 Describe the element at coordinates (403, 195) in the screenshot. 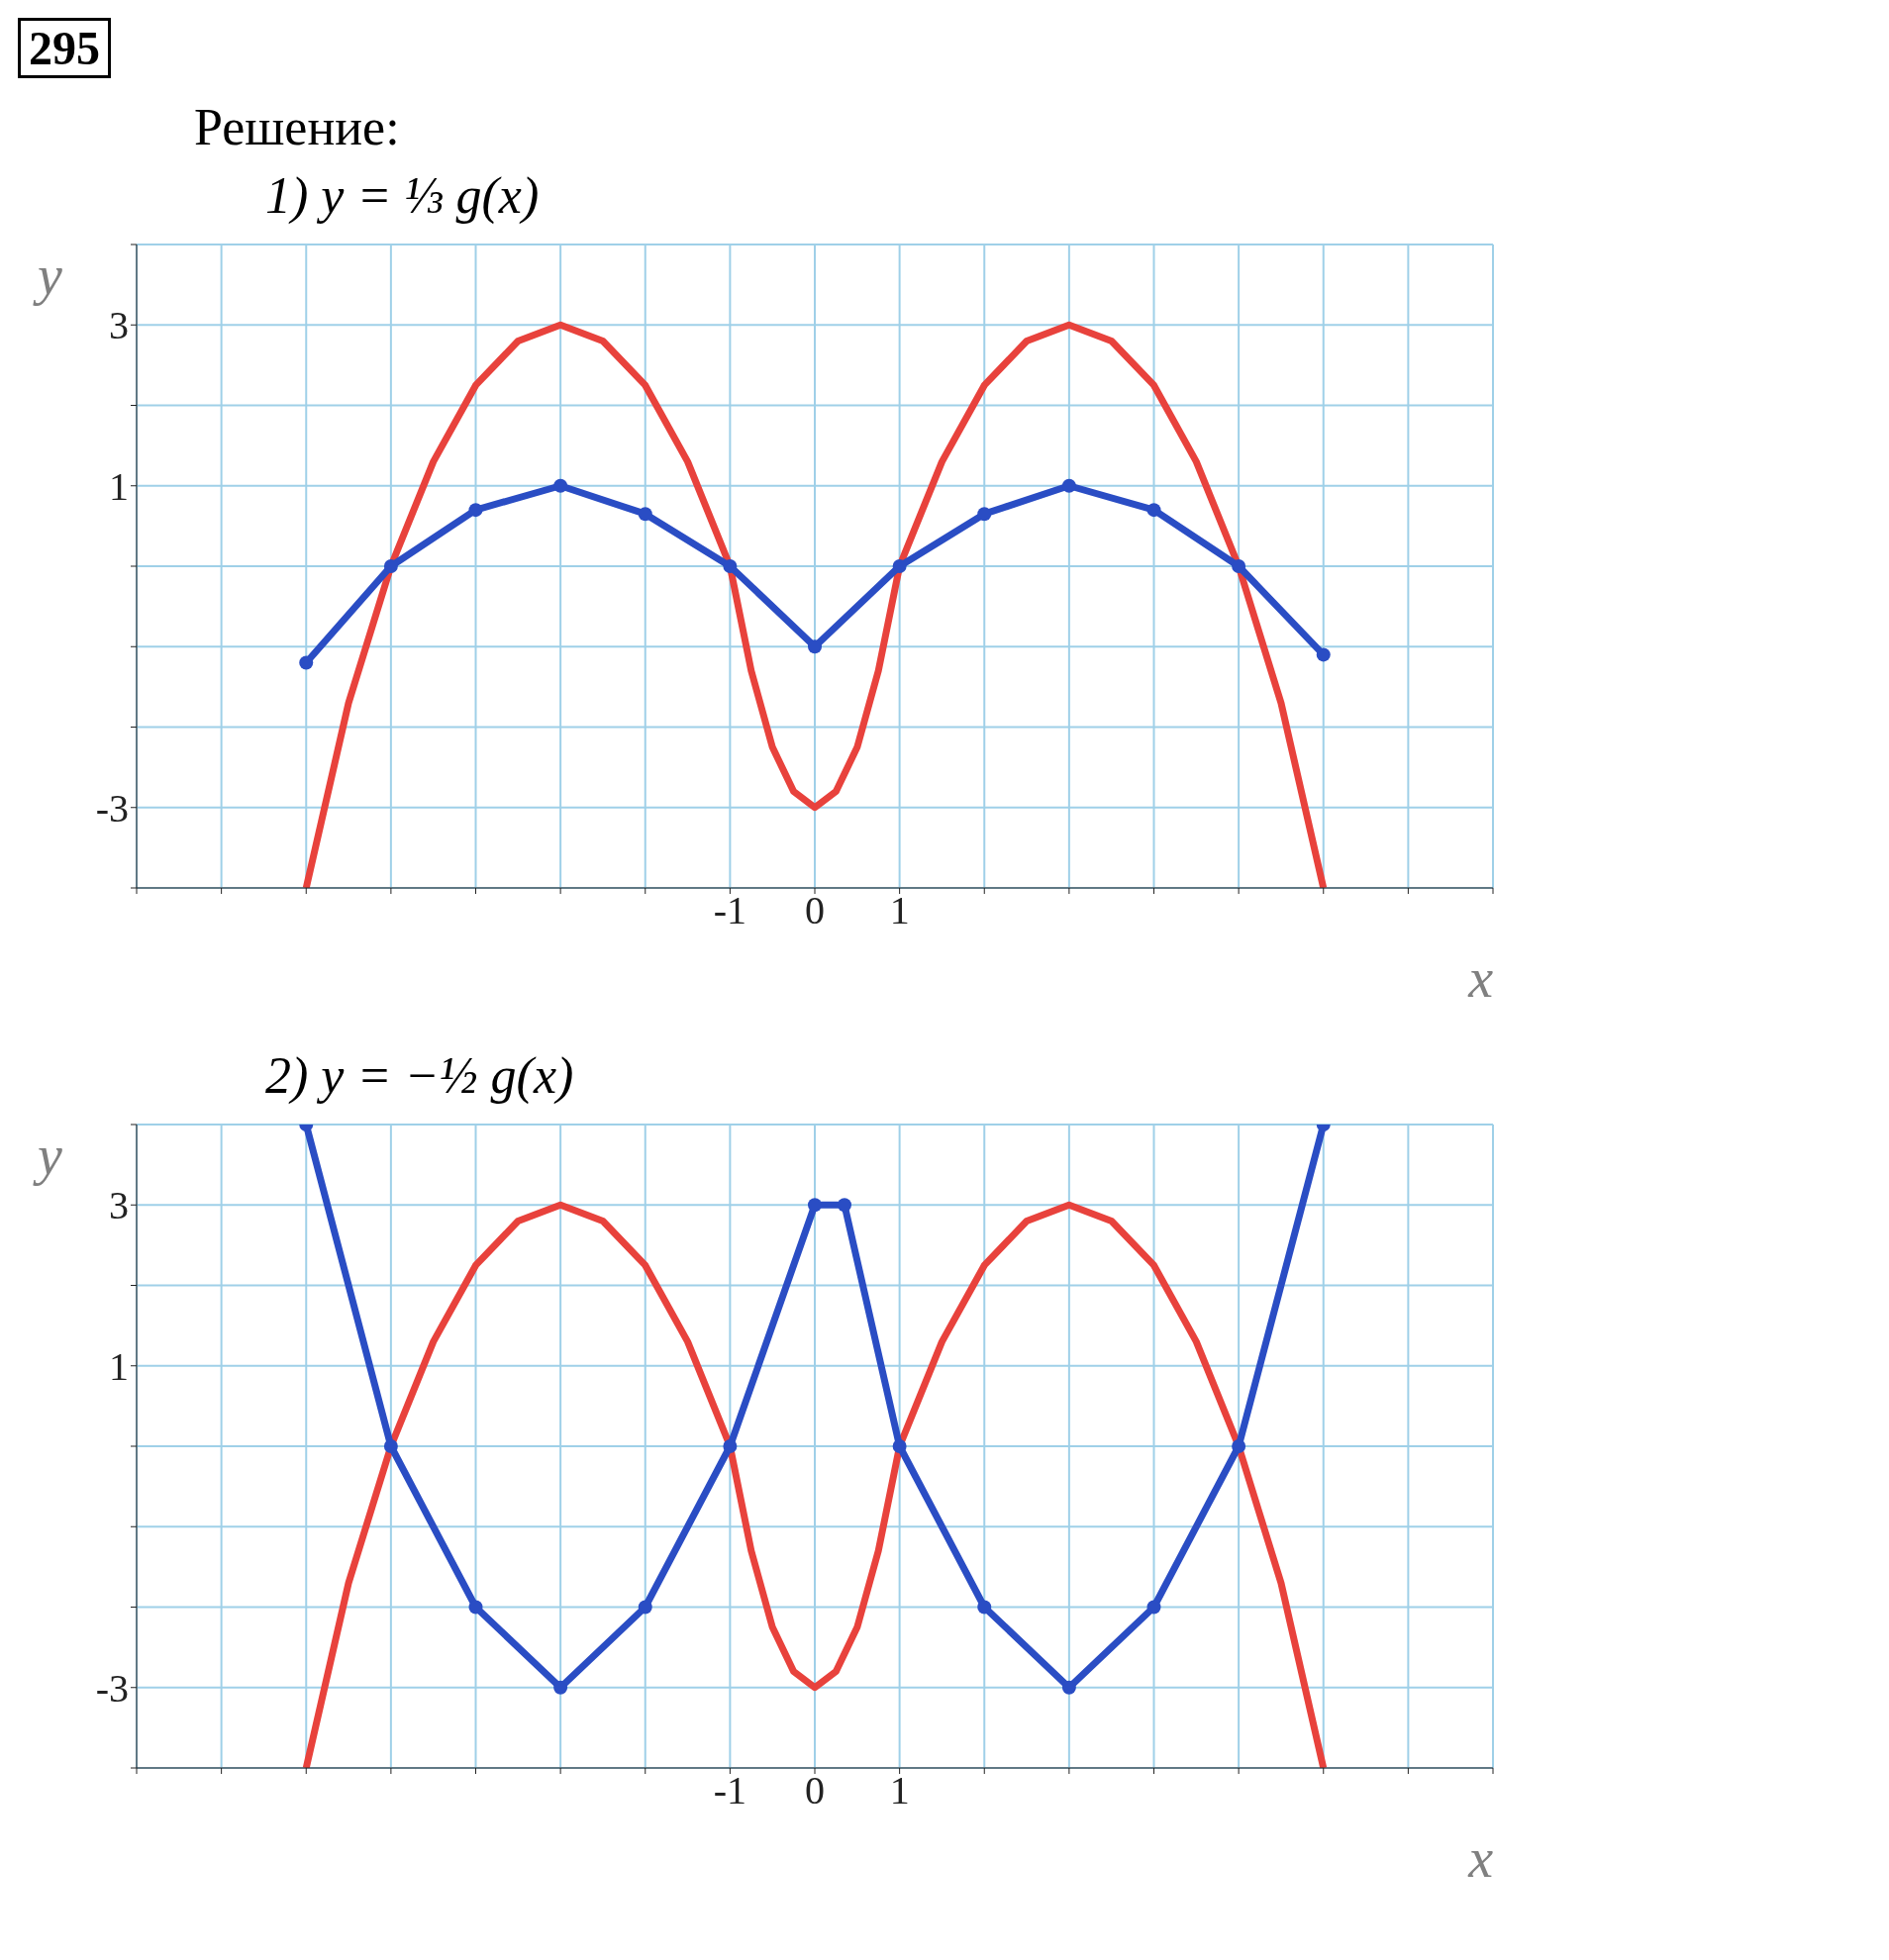

I see `chart-title: 1) y = ⅓ g(x)` at that location.